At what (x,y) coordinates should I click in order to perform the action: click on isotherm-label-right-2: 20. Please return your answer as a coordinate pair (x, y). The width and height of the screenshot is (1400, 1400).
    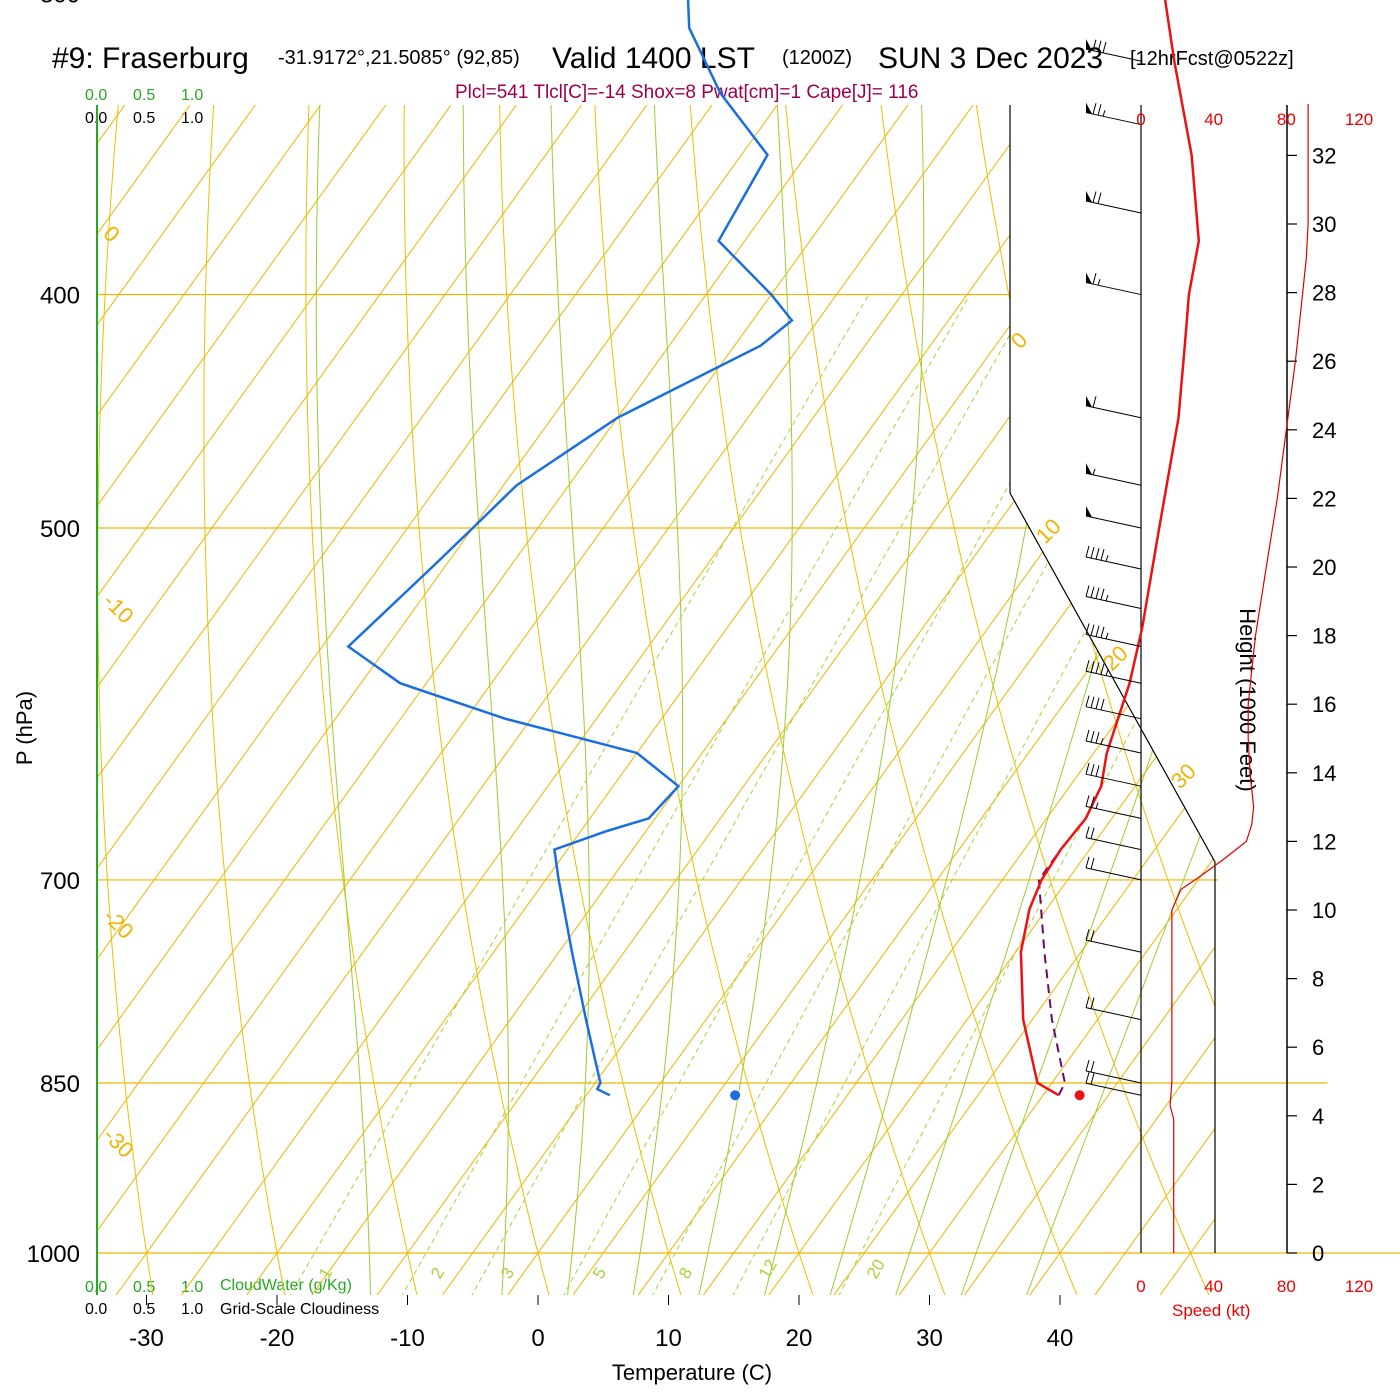
    Looking at the image, I should click on (1115, 658).